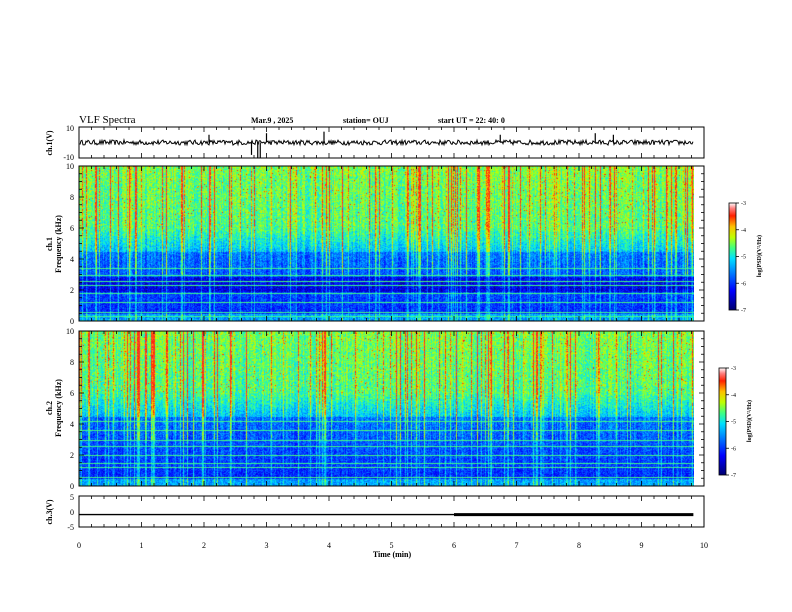 The image size is (792, 612). Describe the element at coordinates (704, 545) in the screenshot. I see `time-tick-label: 10` at that location.